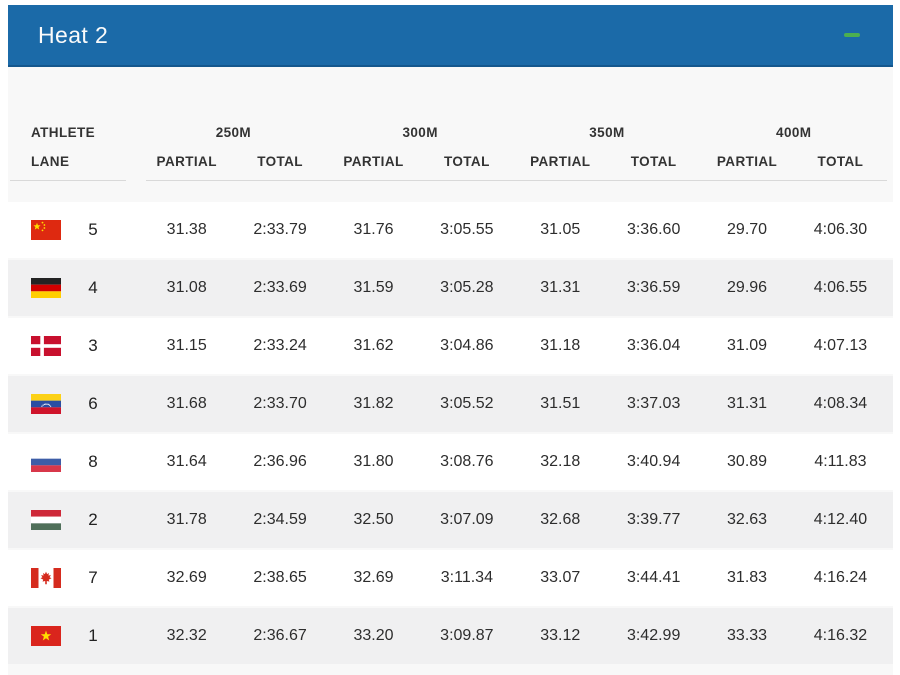  I want to click on split-time: 2:33.24, so click(280, 345).